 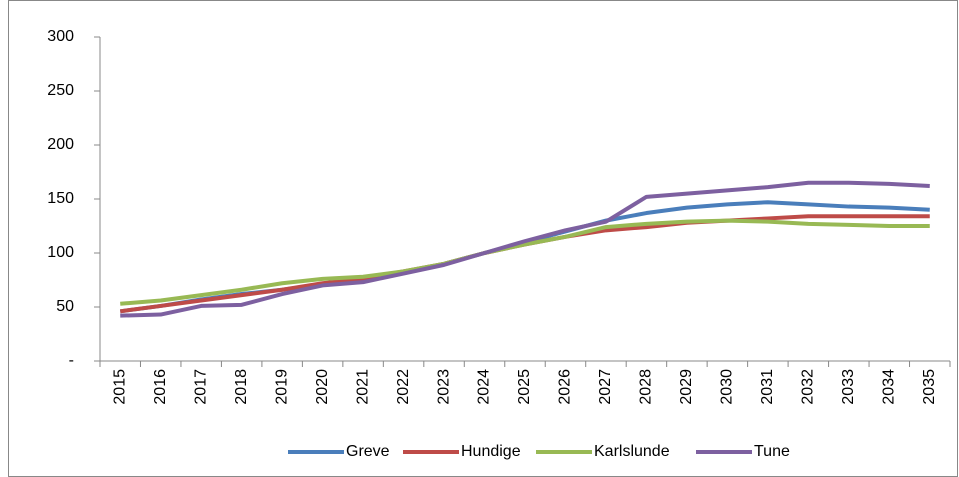 What do you see at coordinates (160, 387) in the screenshot?
I see `x-tick-label: 2016` at bounding box center [160, 387].